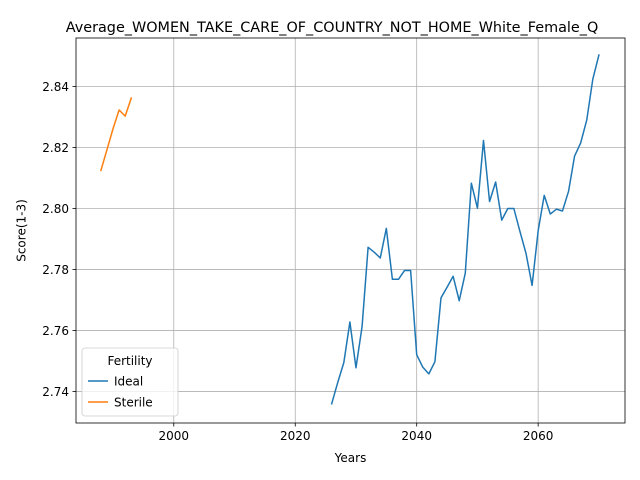 The height and width of the screenshot is (480, 640). I want to click on y-tick-label: 2.84, so click(55, 87).